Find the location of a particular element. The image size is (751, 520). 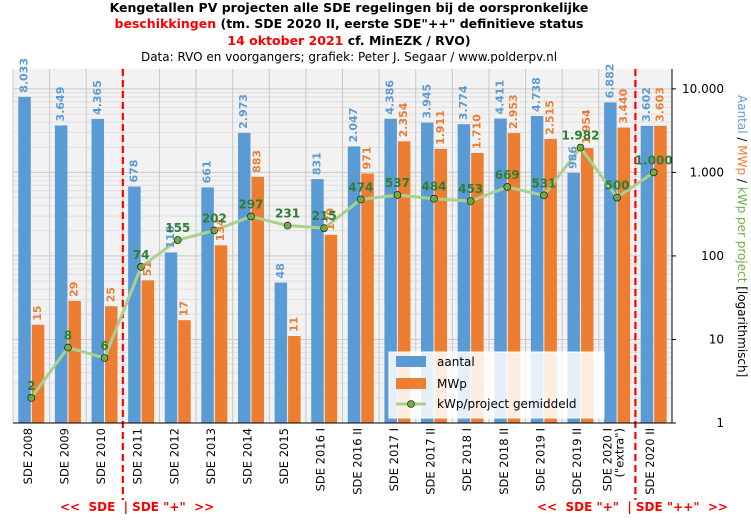

y-tick-label: 100 is located at coordinates (712, 256).